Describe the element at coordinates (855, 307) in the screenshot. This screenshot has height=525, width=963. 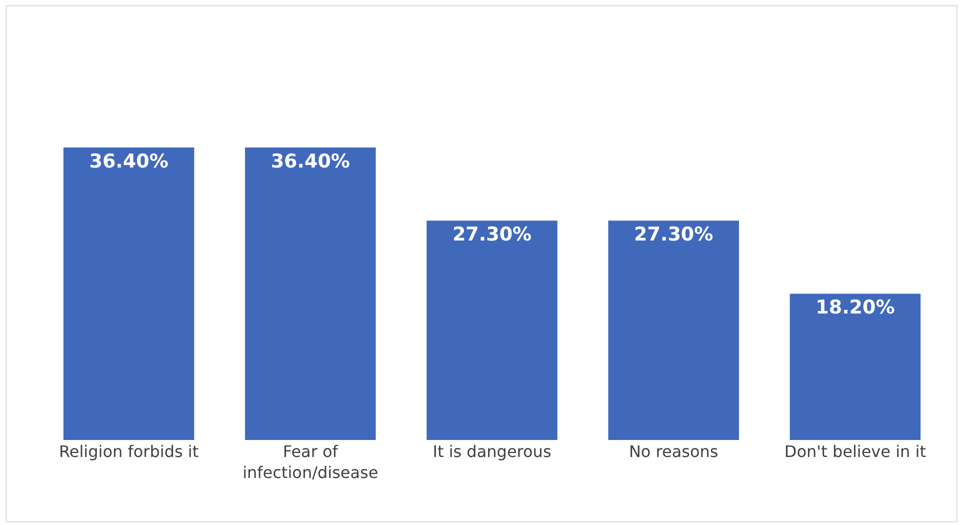
I see `data-label: 18.20%` at that location.